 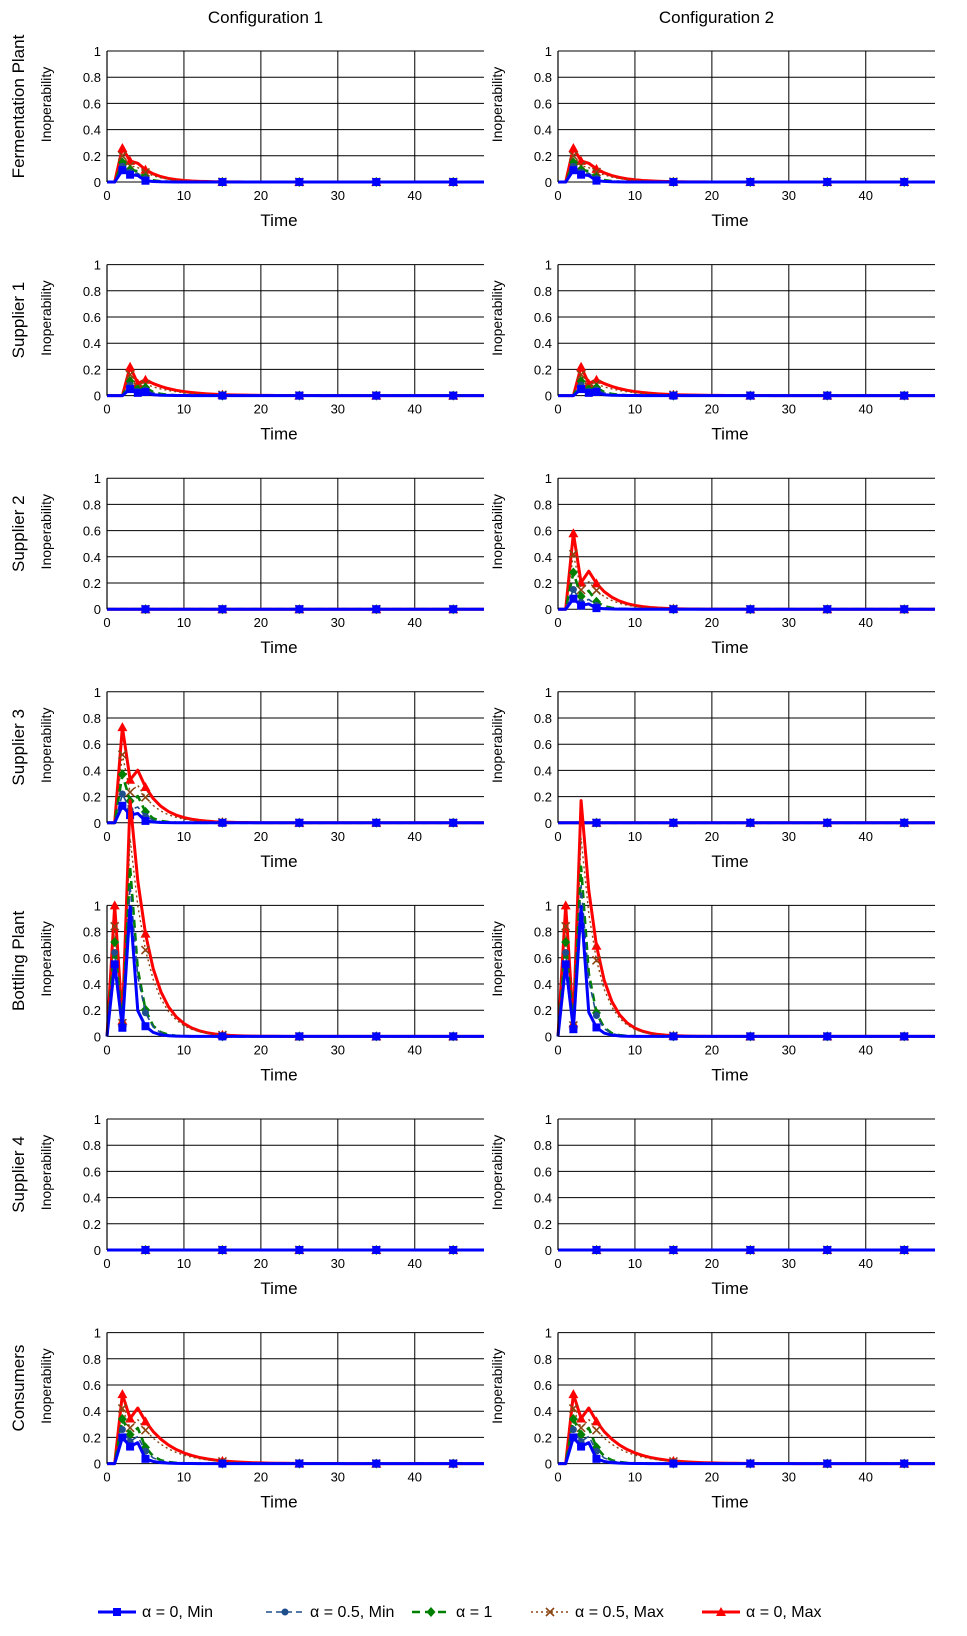 What do you see at coordinates (265, 17) in the screenshot?
I see `column-title: Configuration 1` at bounding box center [265, 17].